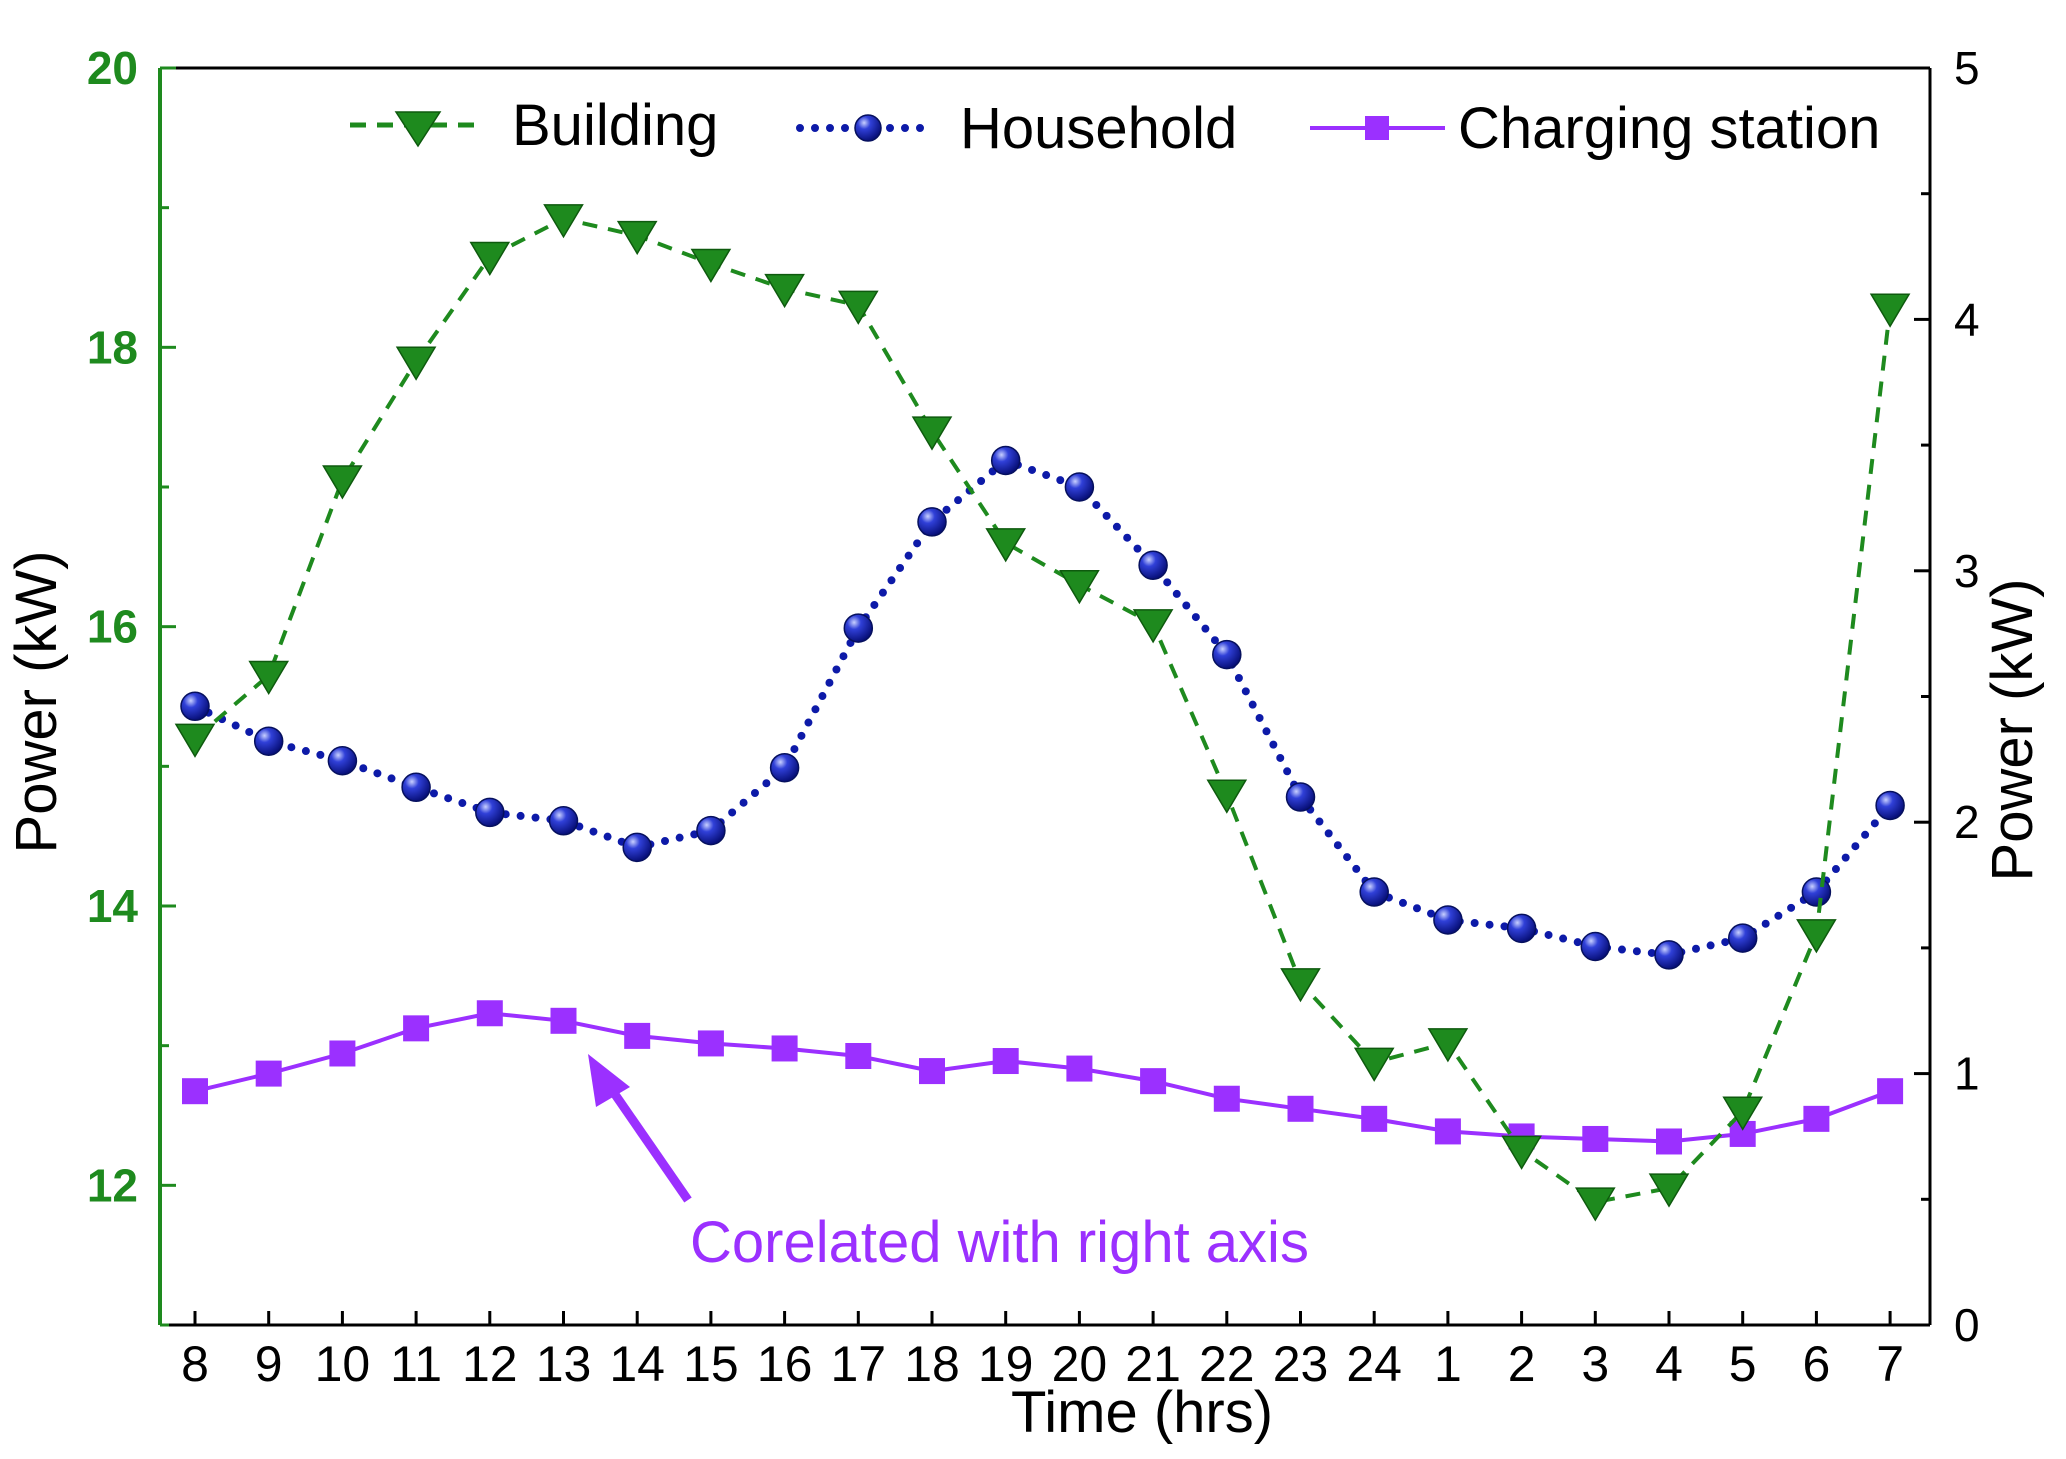 The image size is (2066, 1459). I want to click on x-tick-label: 16, so click(785, 1364).